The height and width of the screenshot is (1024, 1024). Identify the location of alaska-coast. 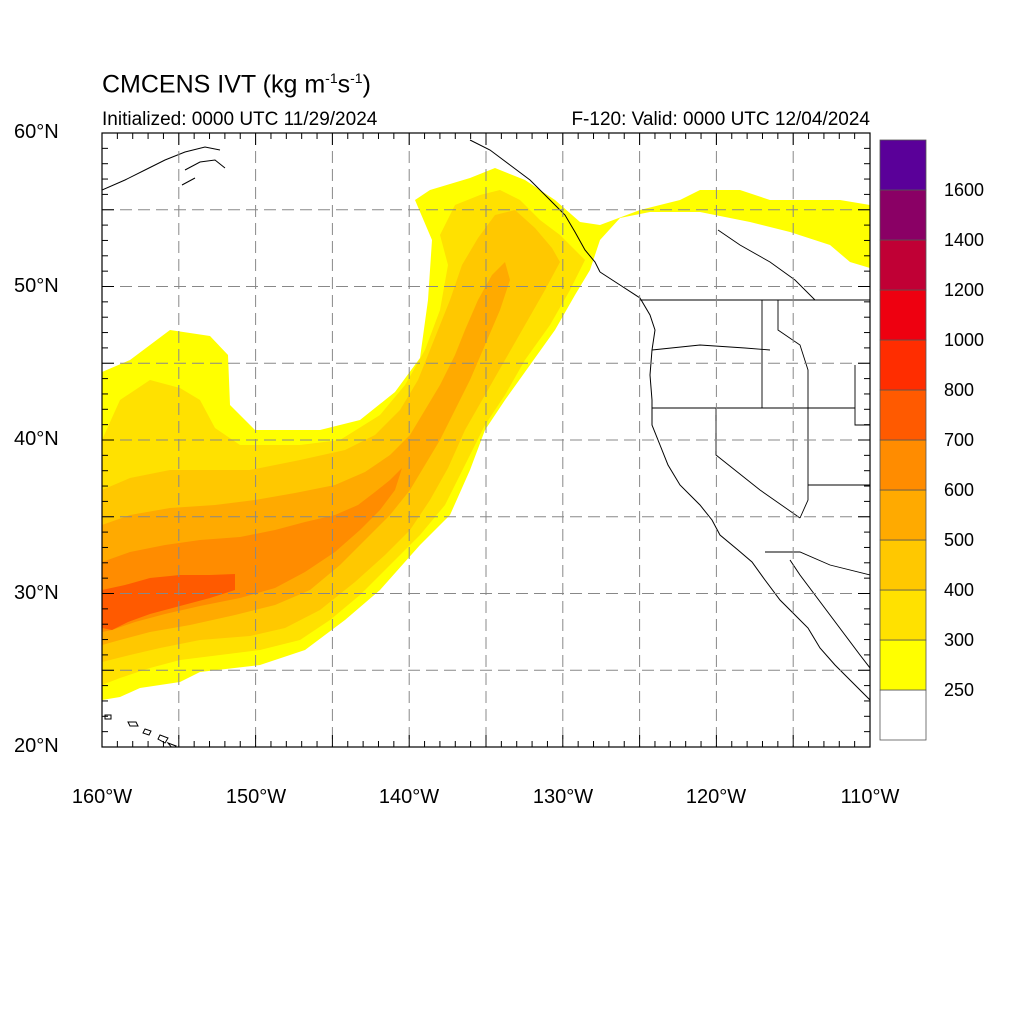
(351, 206).